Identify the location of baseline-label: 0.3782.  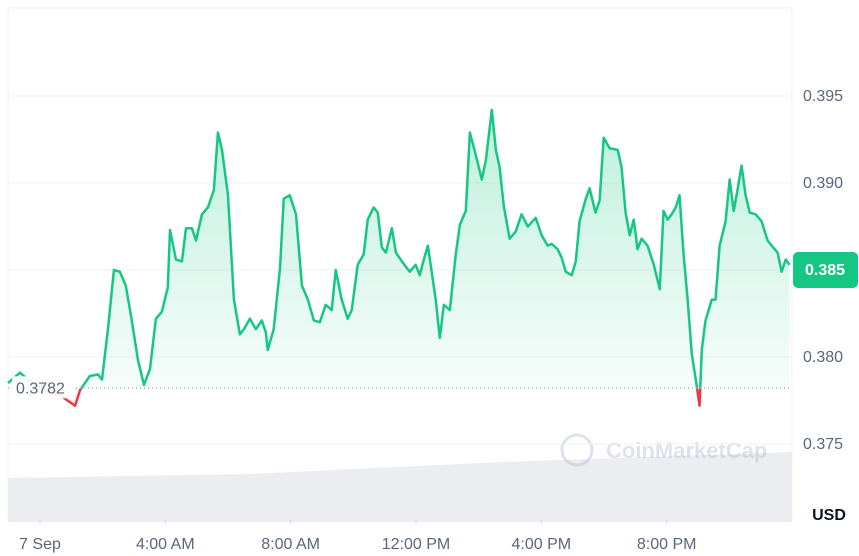
(40, 389).